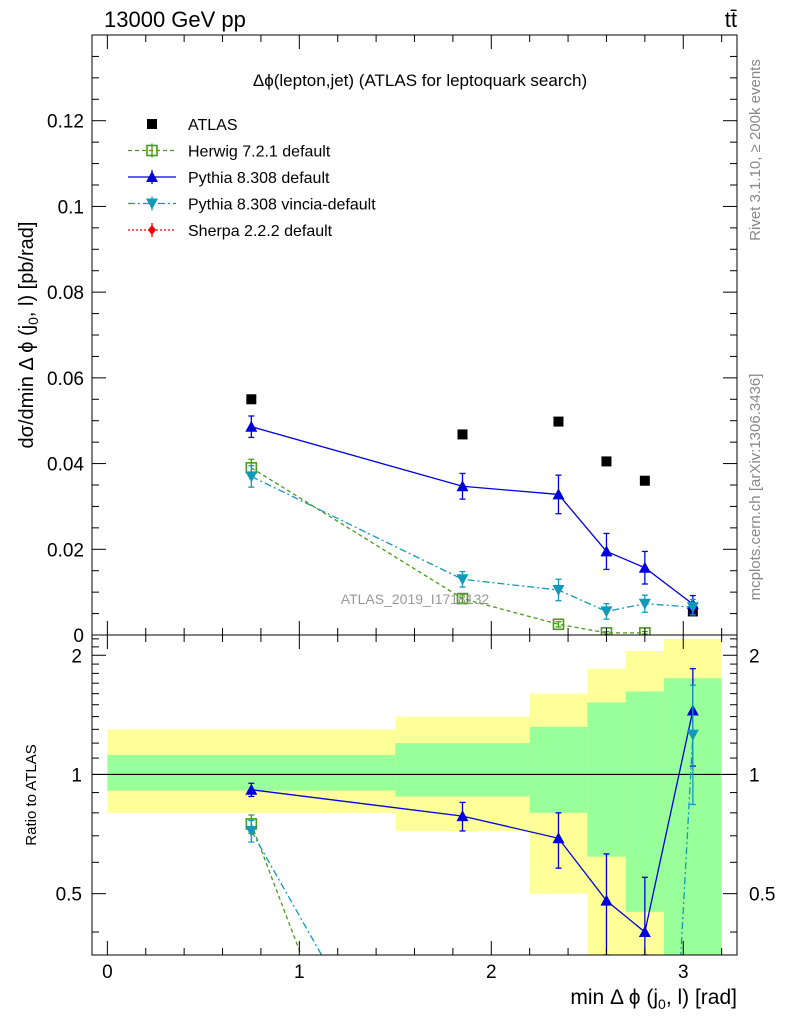  Describe the element at coordinates (491, 972) in the screenshot. I see `x-tick-label: 2` at that location.